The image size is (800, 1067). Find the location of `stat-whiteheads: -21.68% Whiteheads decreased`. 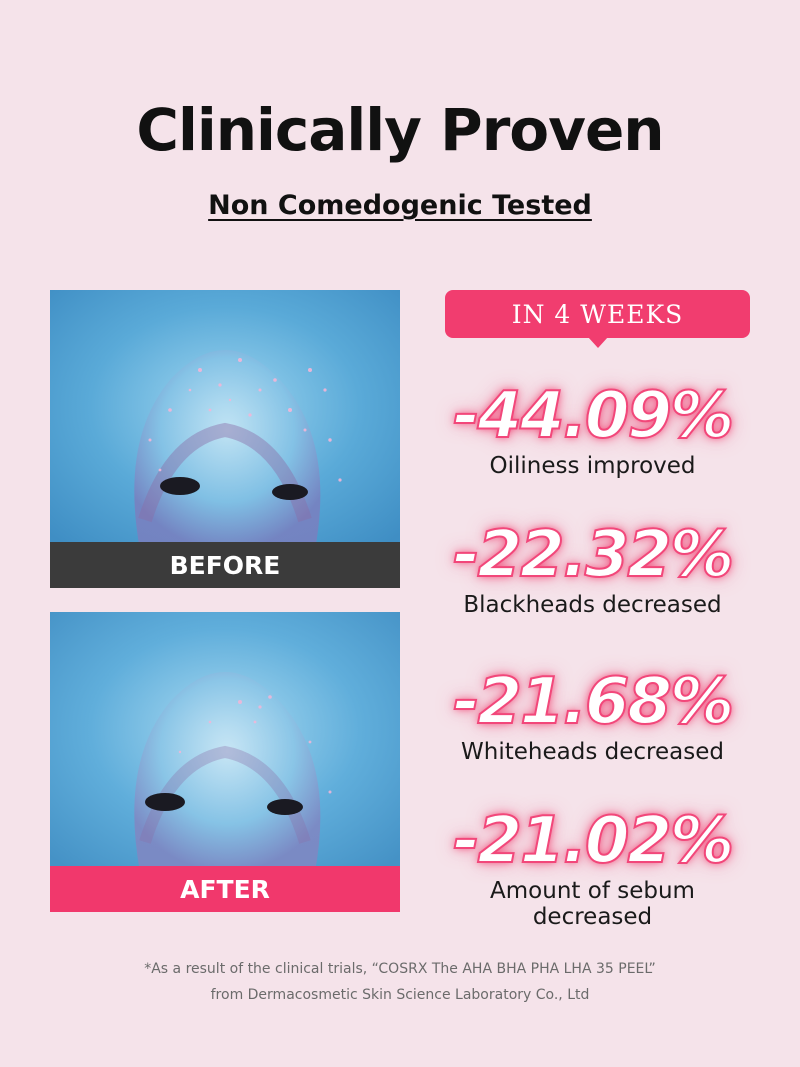

stat-whiteheads: -21.68% Whiteheads decreased is located at coordinates (592, 715).